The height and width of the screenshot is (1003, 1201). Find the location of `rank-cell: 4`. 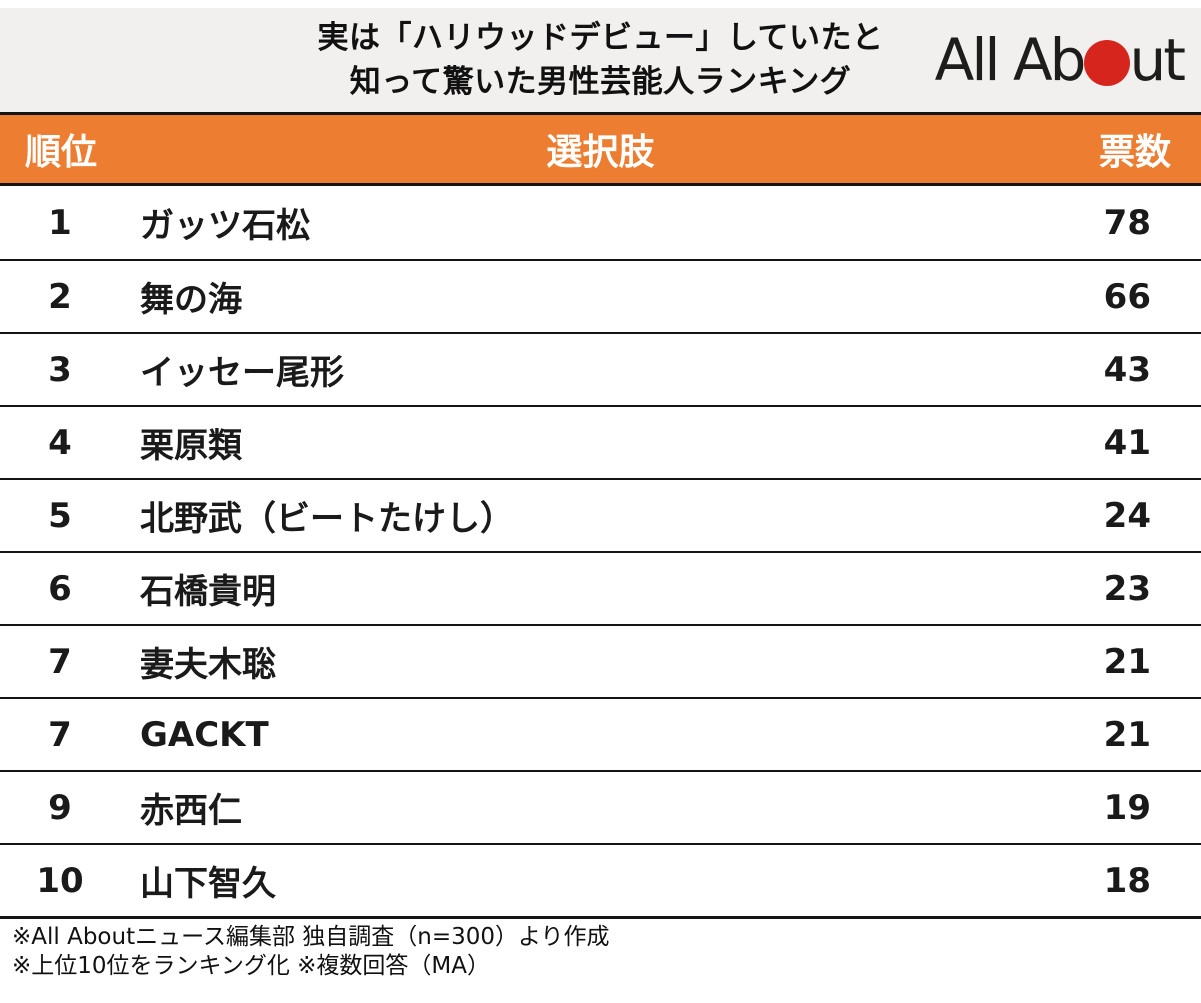

rank-cell: 4 is located at coordinates (60, 442).